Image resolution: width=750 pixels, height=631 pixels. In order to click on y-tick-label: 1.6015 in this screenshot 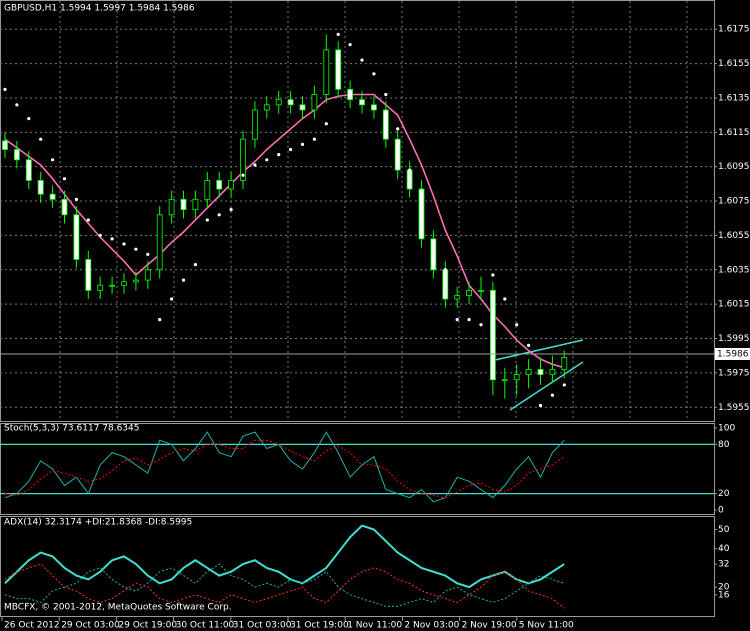, I will do `click(734, 305)`.